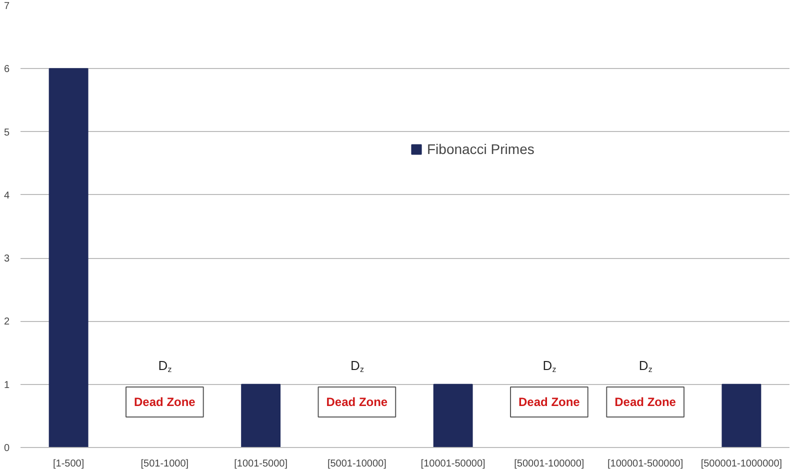  Describe the element at coordinates (7, 196) in the screenshot. I see `y-tick-label: 4` at that location.